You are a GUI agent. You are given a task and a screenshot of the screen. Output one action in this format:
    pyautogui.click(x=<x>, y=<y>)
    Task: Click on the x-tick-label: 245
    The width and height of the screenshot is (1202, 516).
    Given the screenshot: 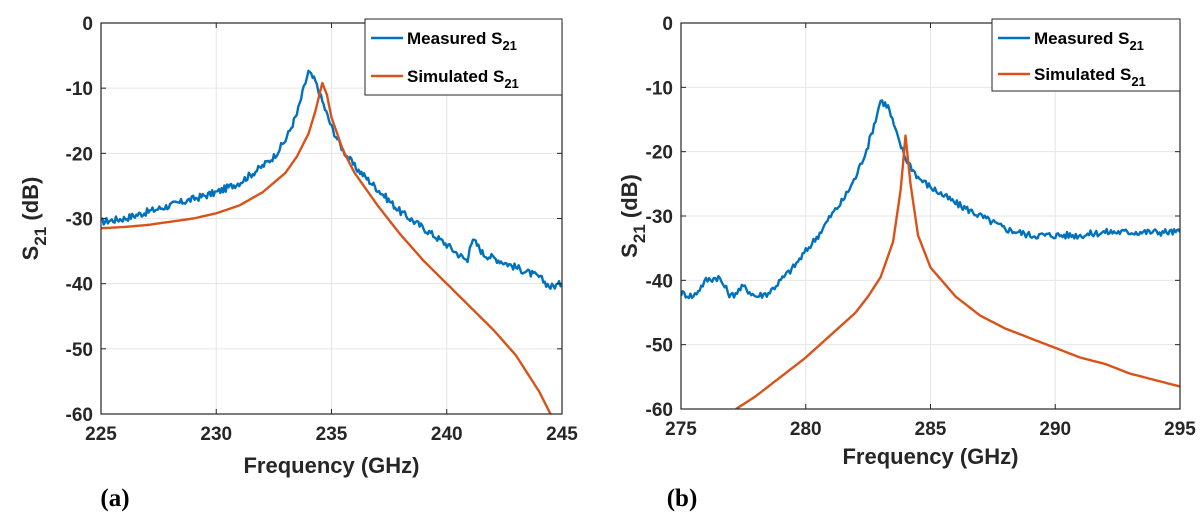 What is the action you would take?
    pyautogui.click(x=562, y=434)
    